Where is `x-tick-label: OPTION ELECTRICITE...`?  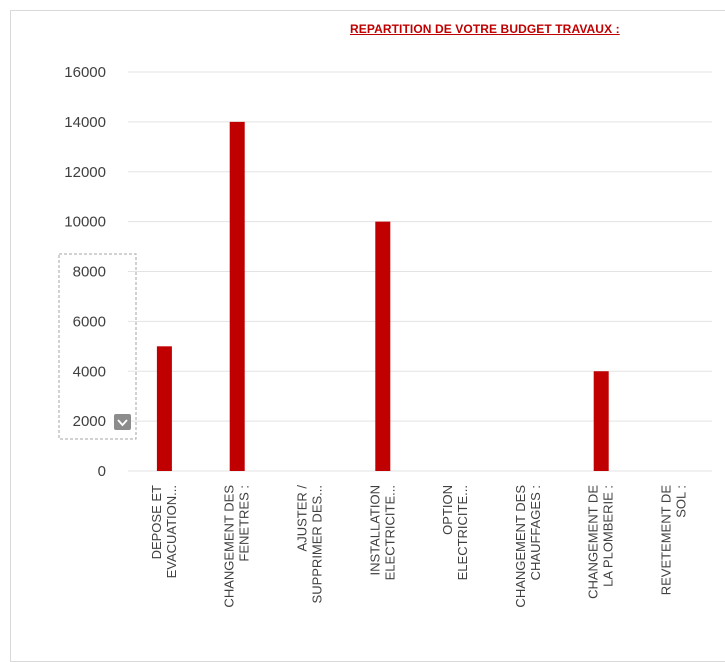 x-tick-label: OPTION ELECTRICITE... is located at coordinates (455, 532).